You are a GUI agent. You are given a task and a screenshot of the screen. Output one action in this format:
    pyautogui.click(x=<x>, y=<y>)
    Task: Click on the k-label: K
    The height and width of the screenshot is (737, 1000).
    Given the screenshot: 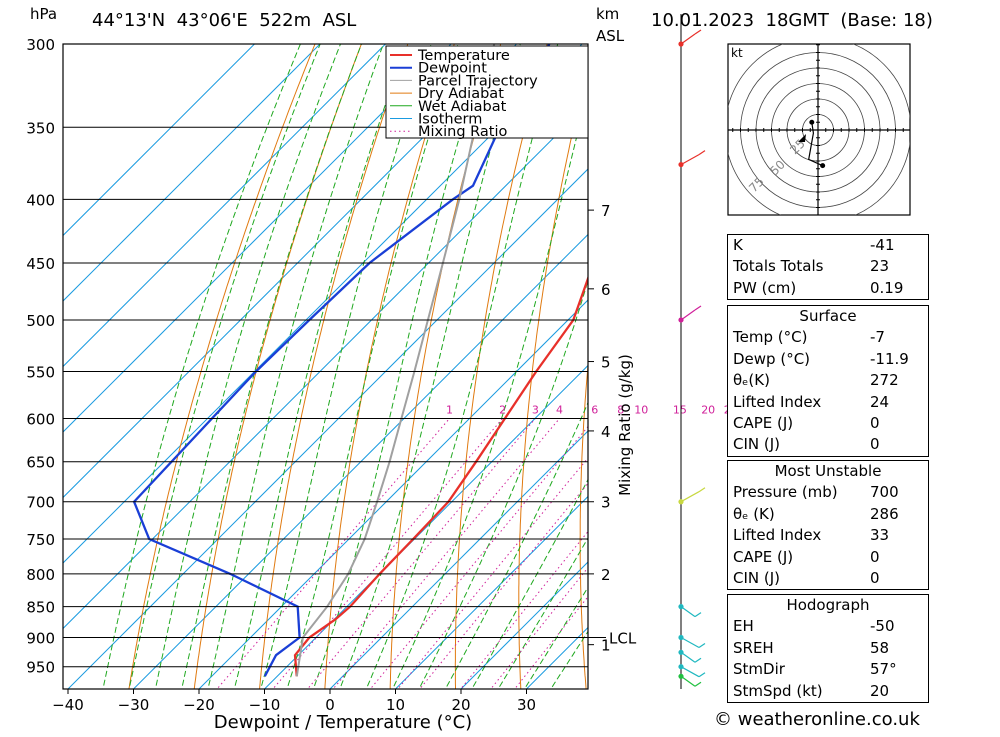 What is the action you would take?
    pyautogui.click(x=738, y=245)
    